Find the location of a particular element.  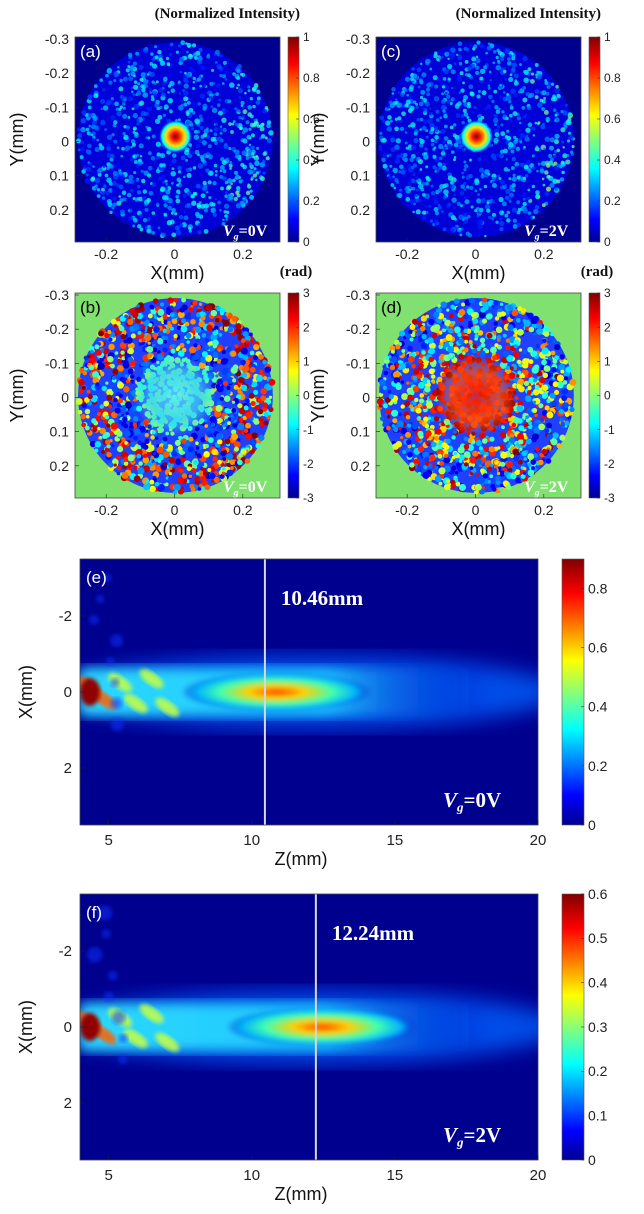

y-tick-label: -0.3 is located at coordinates (57, 295).